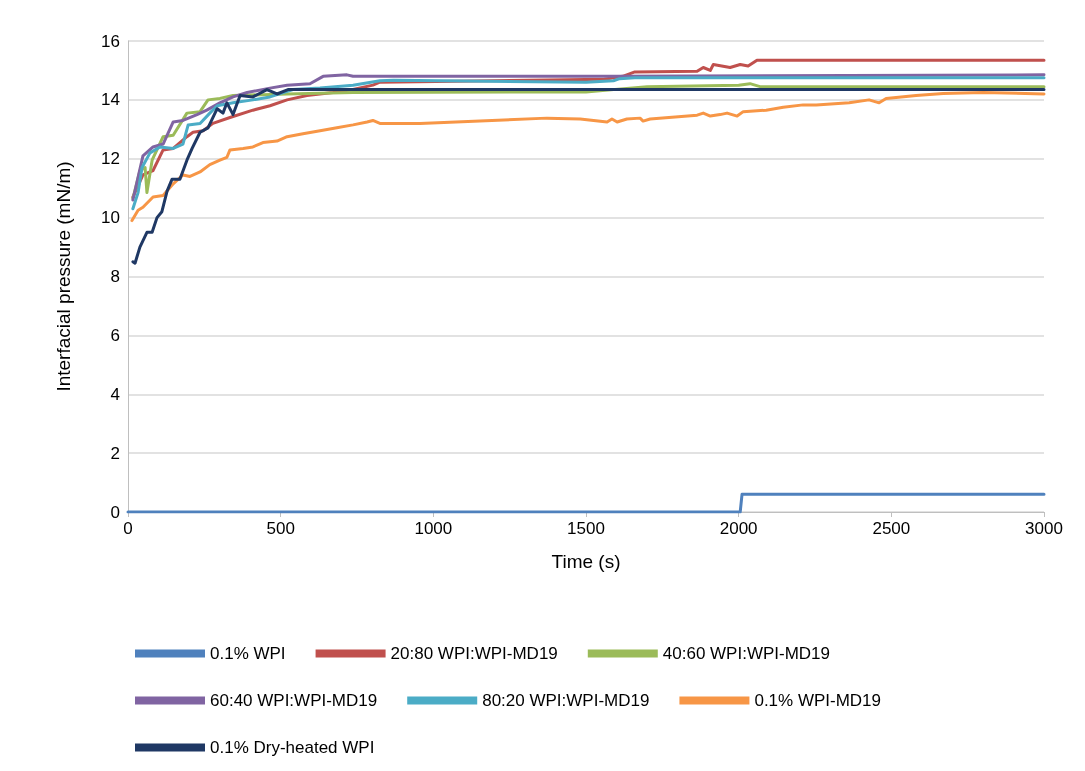  I want to click on legend-label: 60:40 WPI:WPI-MD19, so click(294, 700).